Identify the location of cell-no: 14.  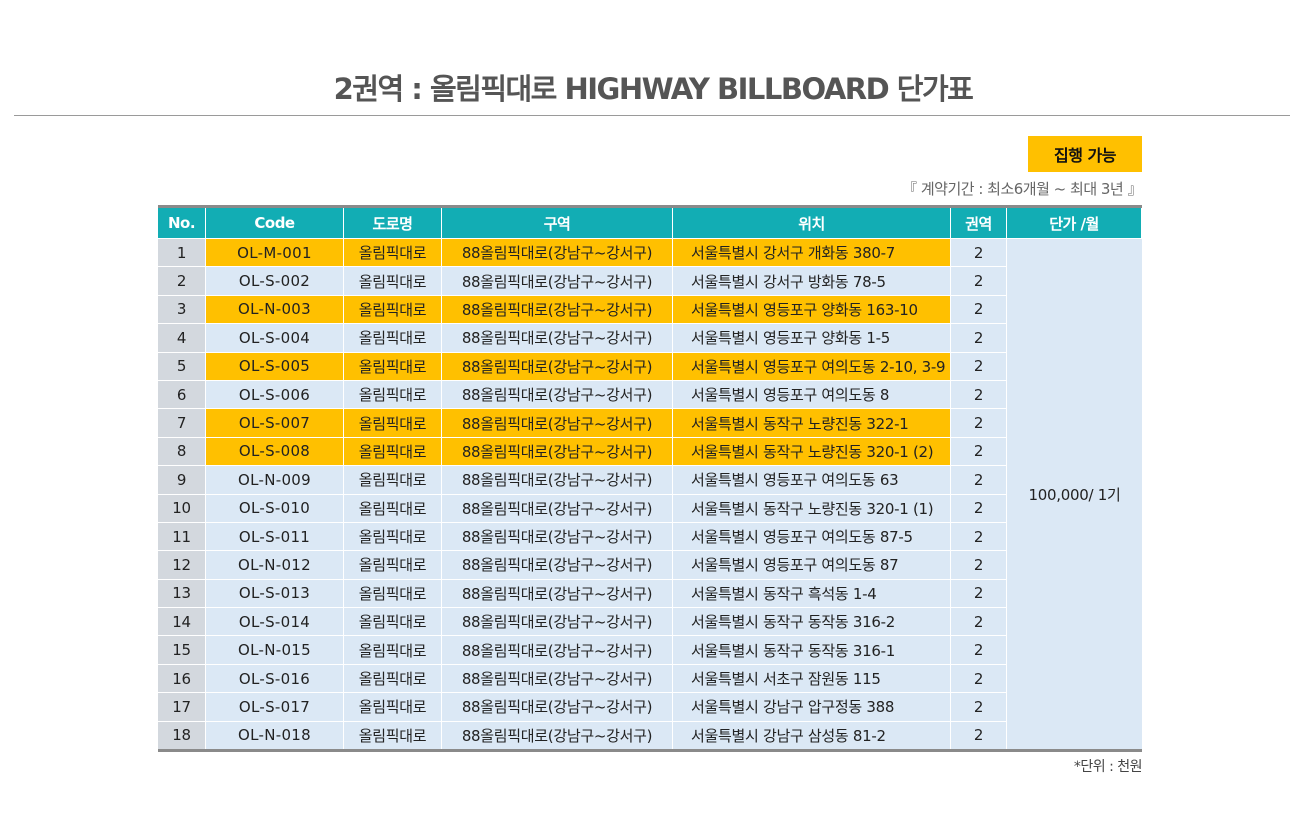
(182, 621).